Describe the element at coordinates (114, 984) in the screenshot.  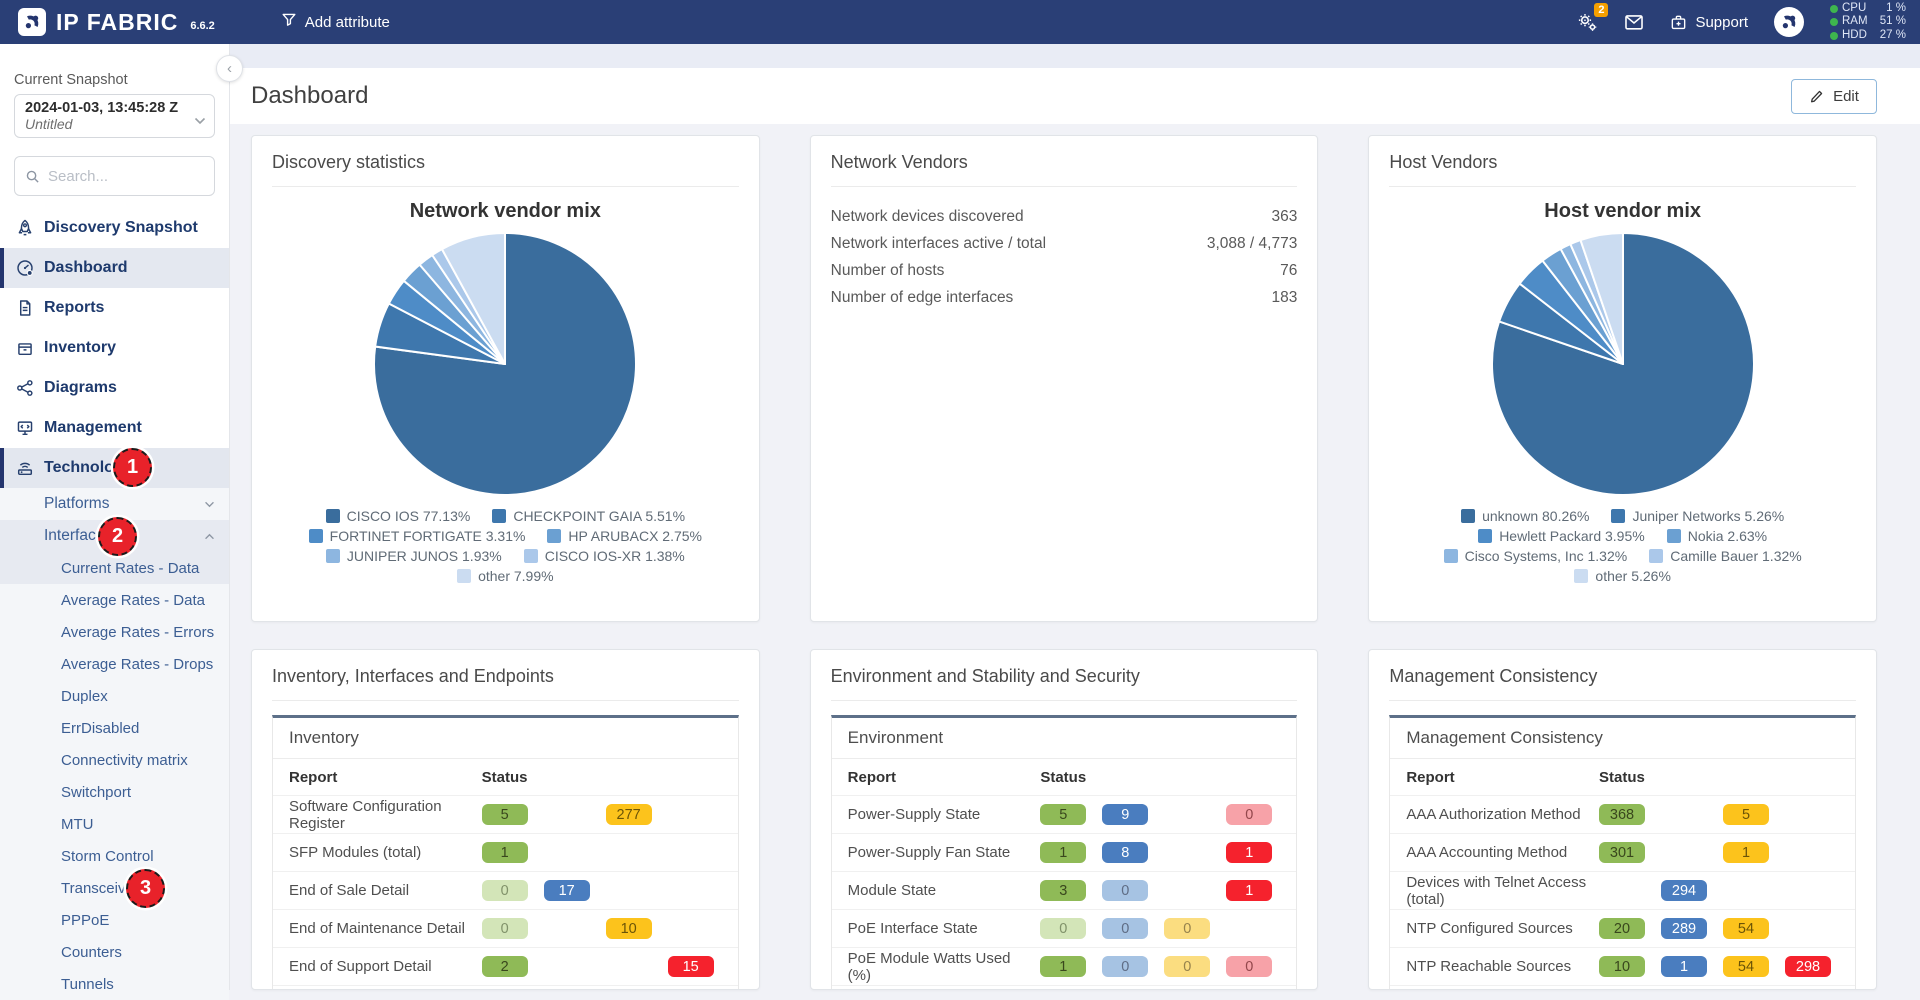
I see `sidebar-item-tunnels: Tunnels` at that location.